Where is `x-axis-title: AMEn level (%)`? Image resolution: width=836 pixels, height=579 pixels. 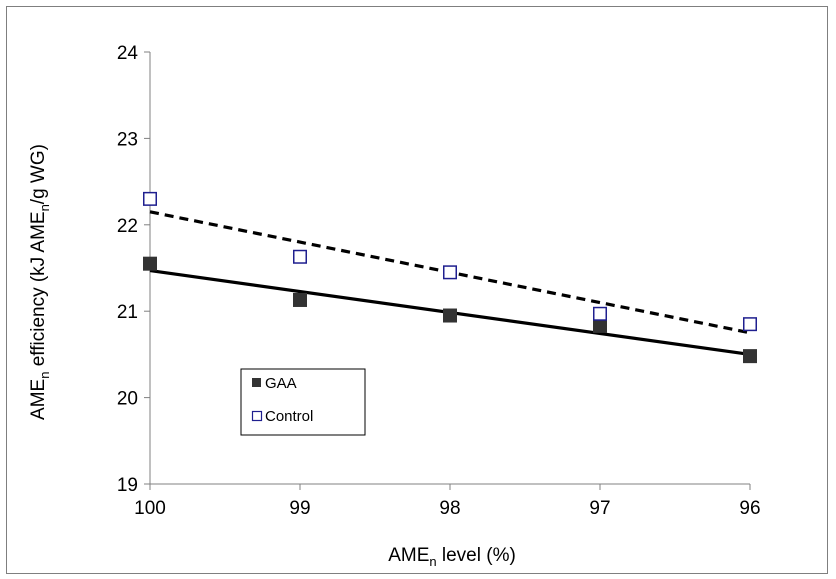
x-axis-title: AMEn level (%) is located at coordinates (452, 557).